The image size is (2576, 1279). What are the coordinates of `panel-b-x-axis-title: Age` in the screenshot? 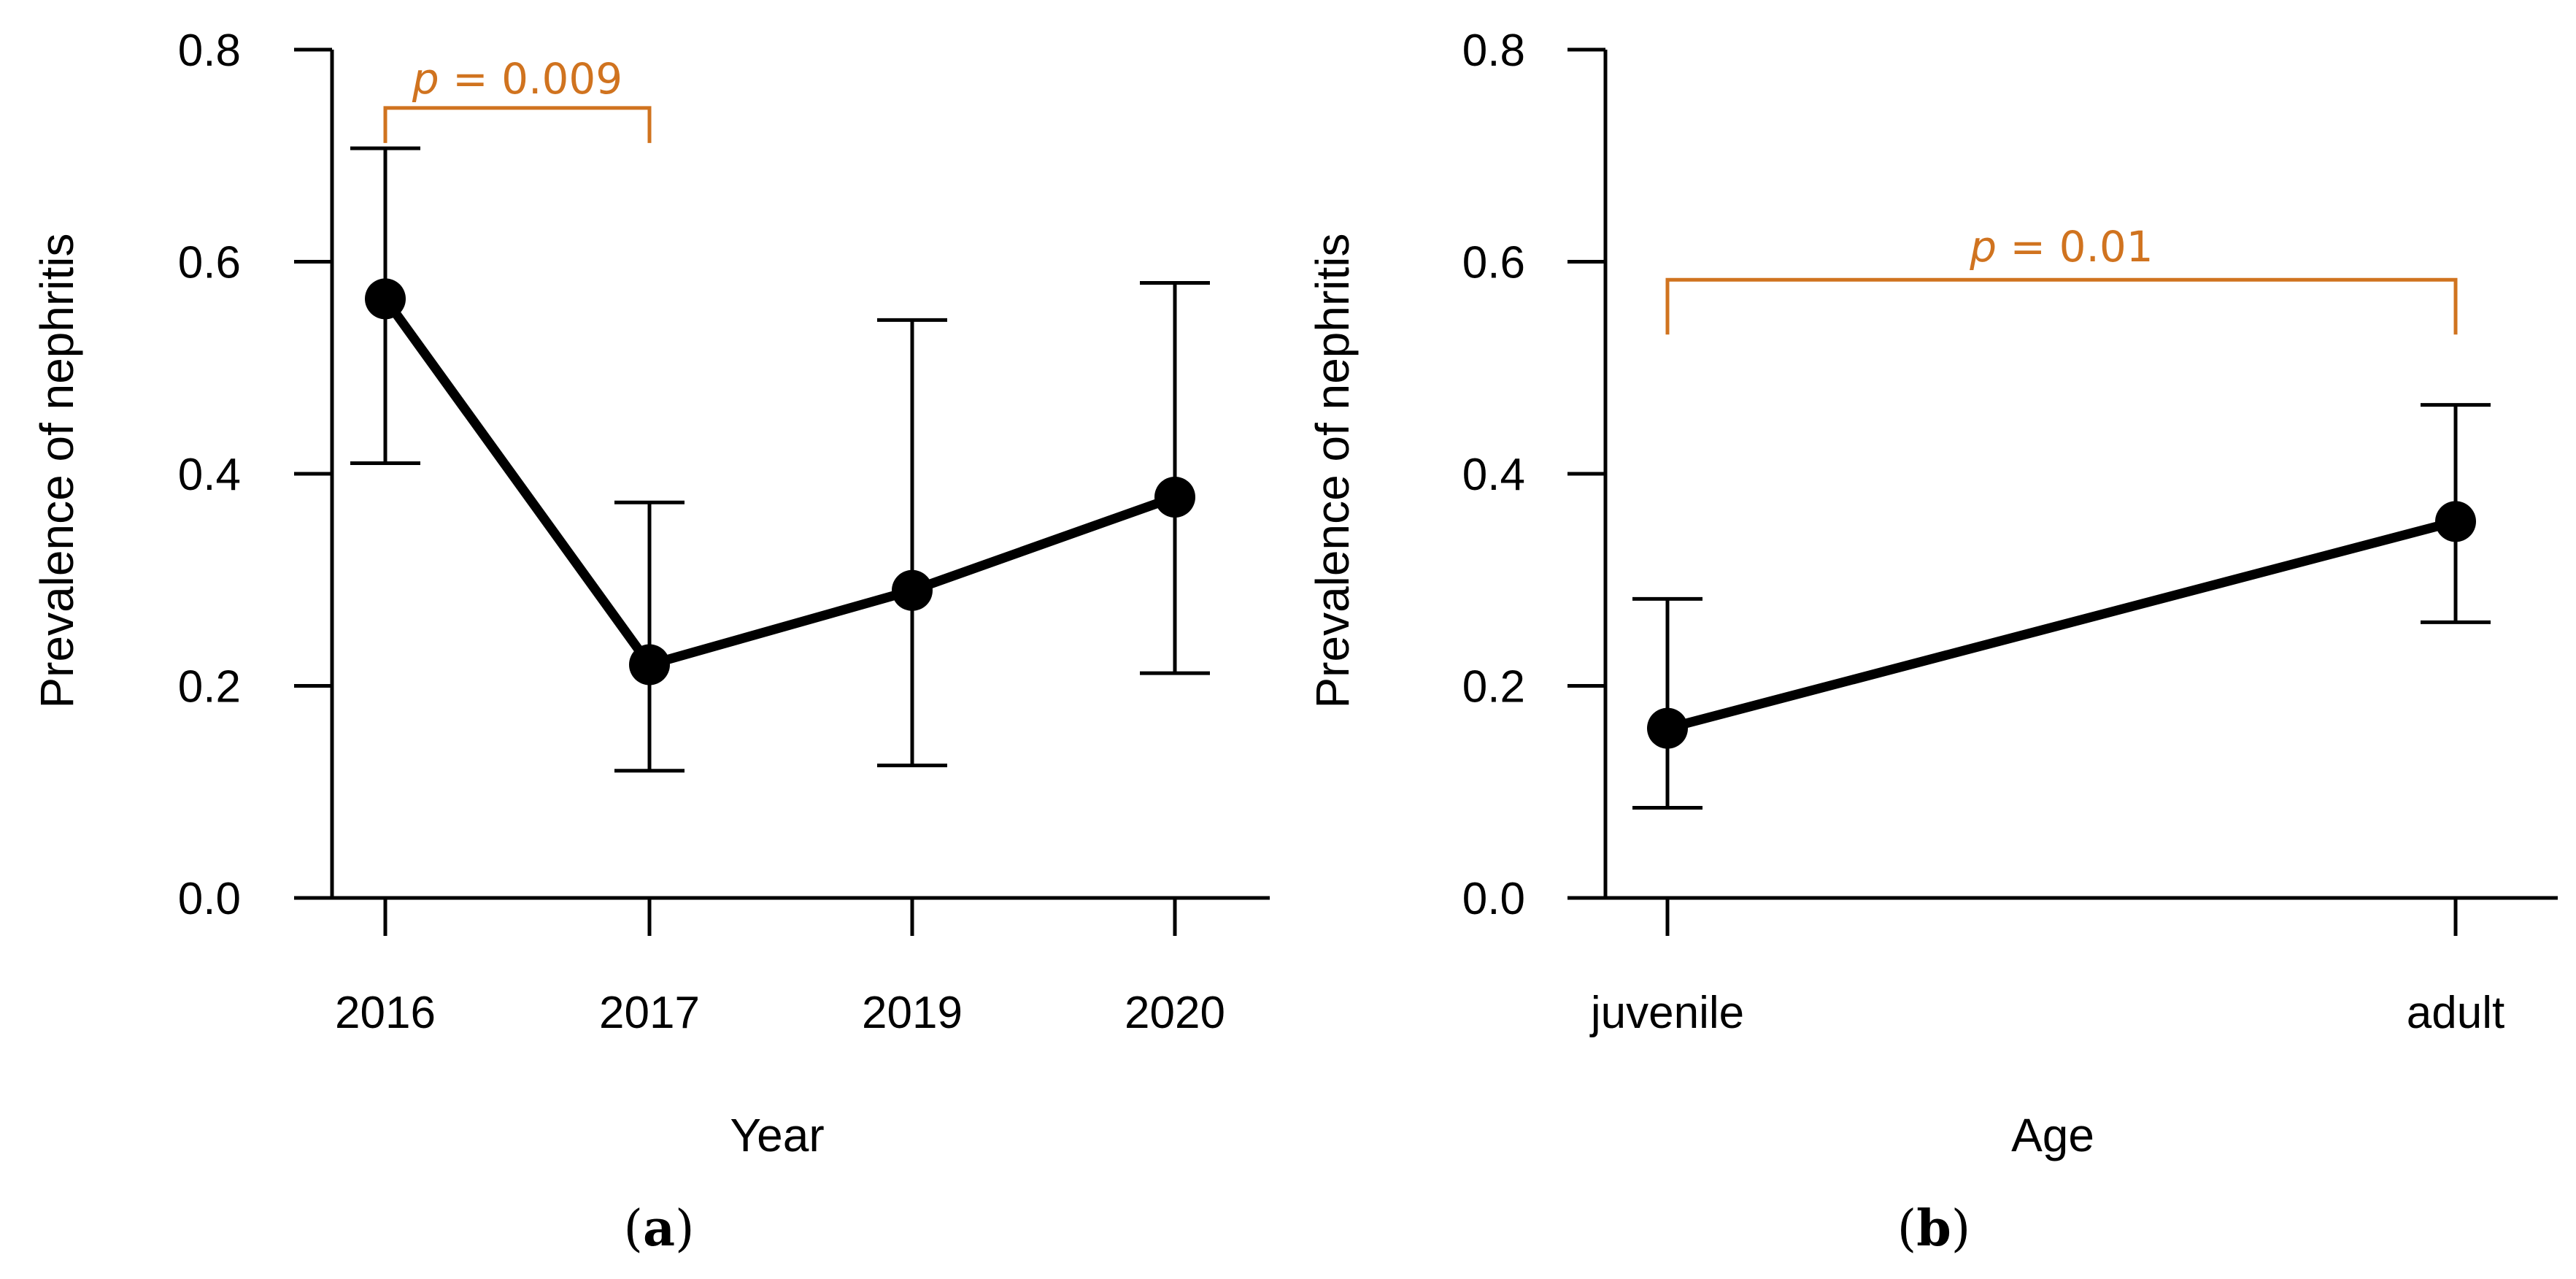 It's located at (2052, 1135).